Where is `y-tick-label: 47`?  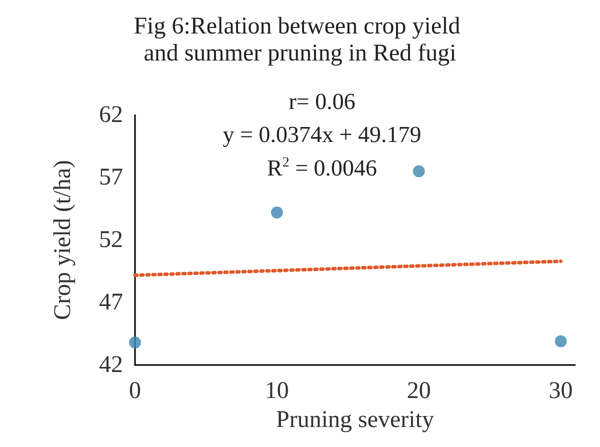
y-tick-label: 47 is located at coordinates (111, 303).